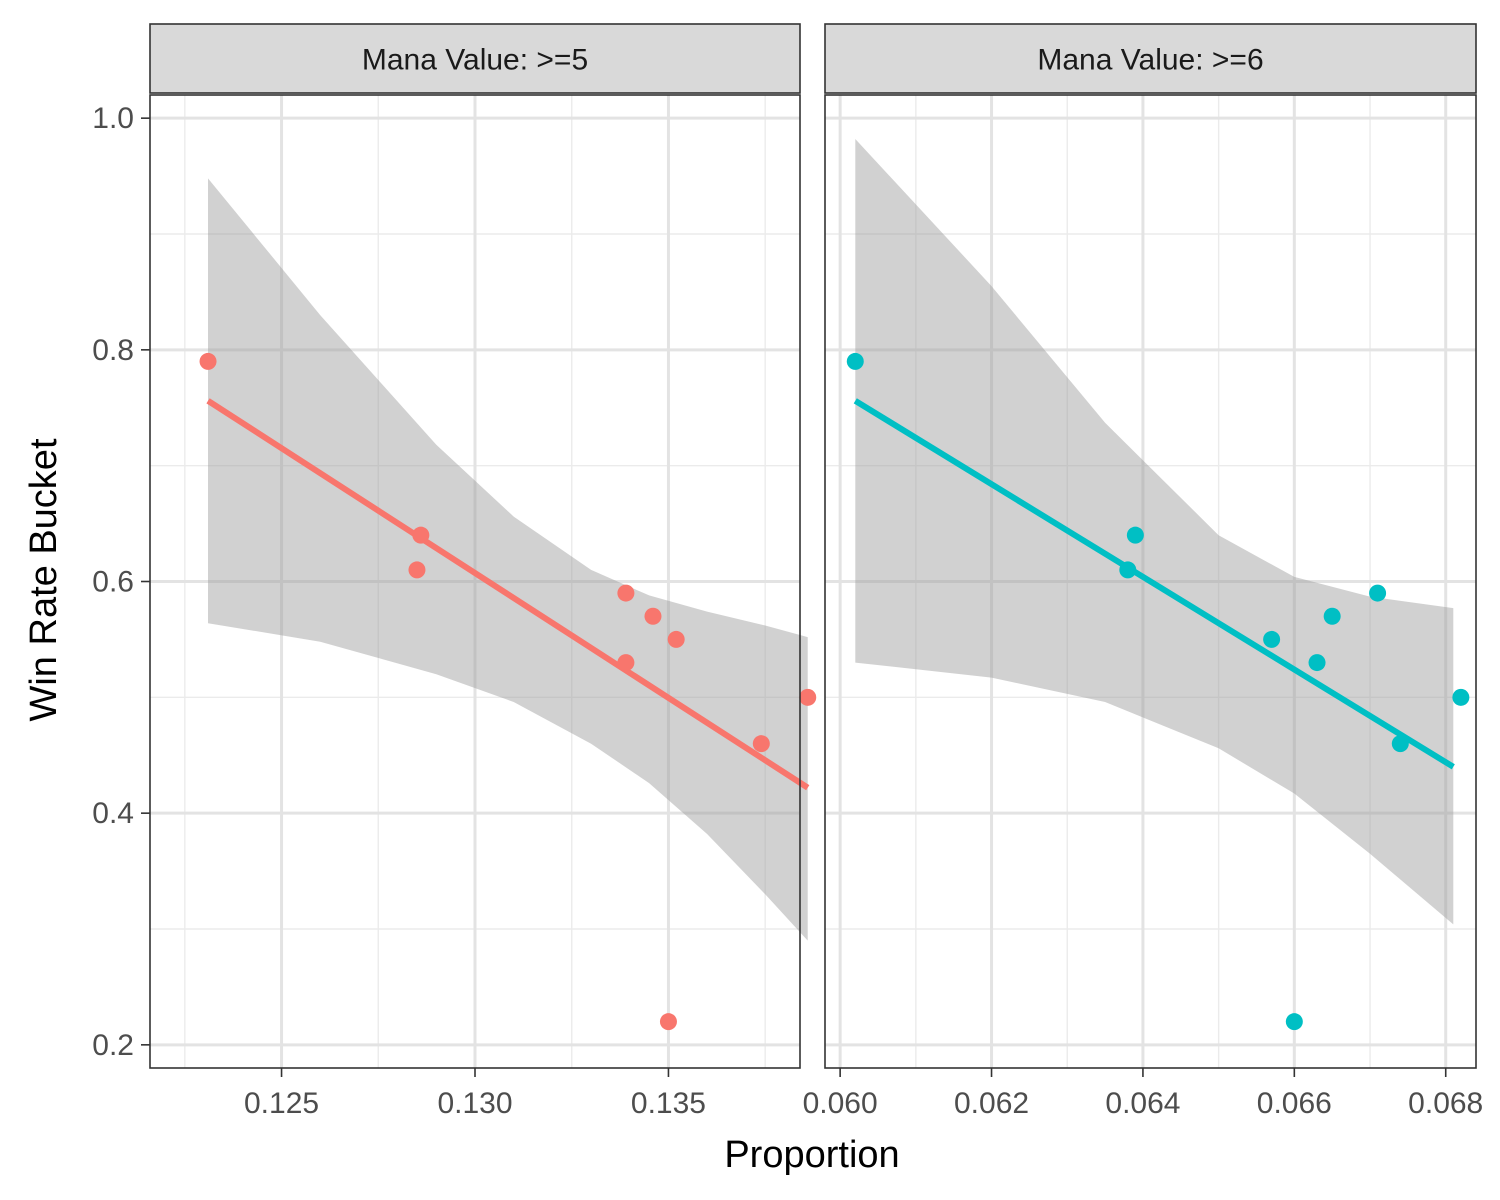  Describe the element at coordinates (840, 1103) in the screenshot. I see `x-tick-label: 0.060` at that location.